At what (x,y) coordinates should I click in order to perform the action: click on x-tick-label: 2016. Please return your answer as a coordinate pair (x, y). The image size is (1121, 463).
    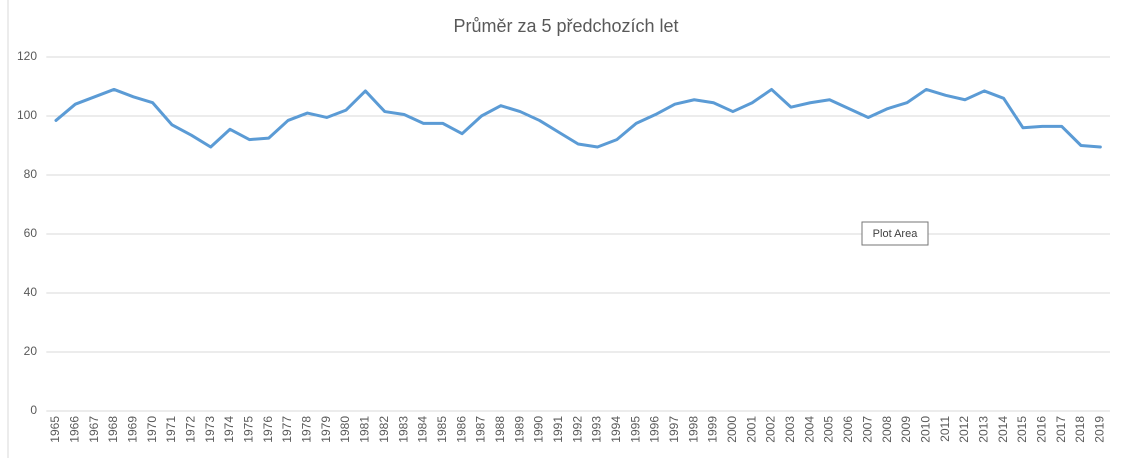
    Looking at the image, I should click on (1041, 429).